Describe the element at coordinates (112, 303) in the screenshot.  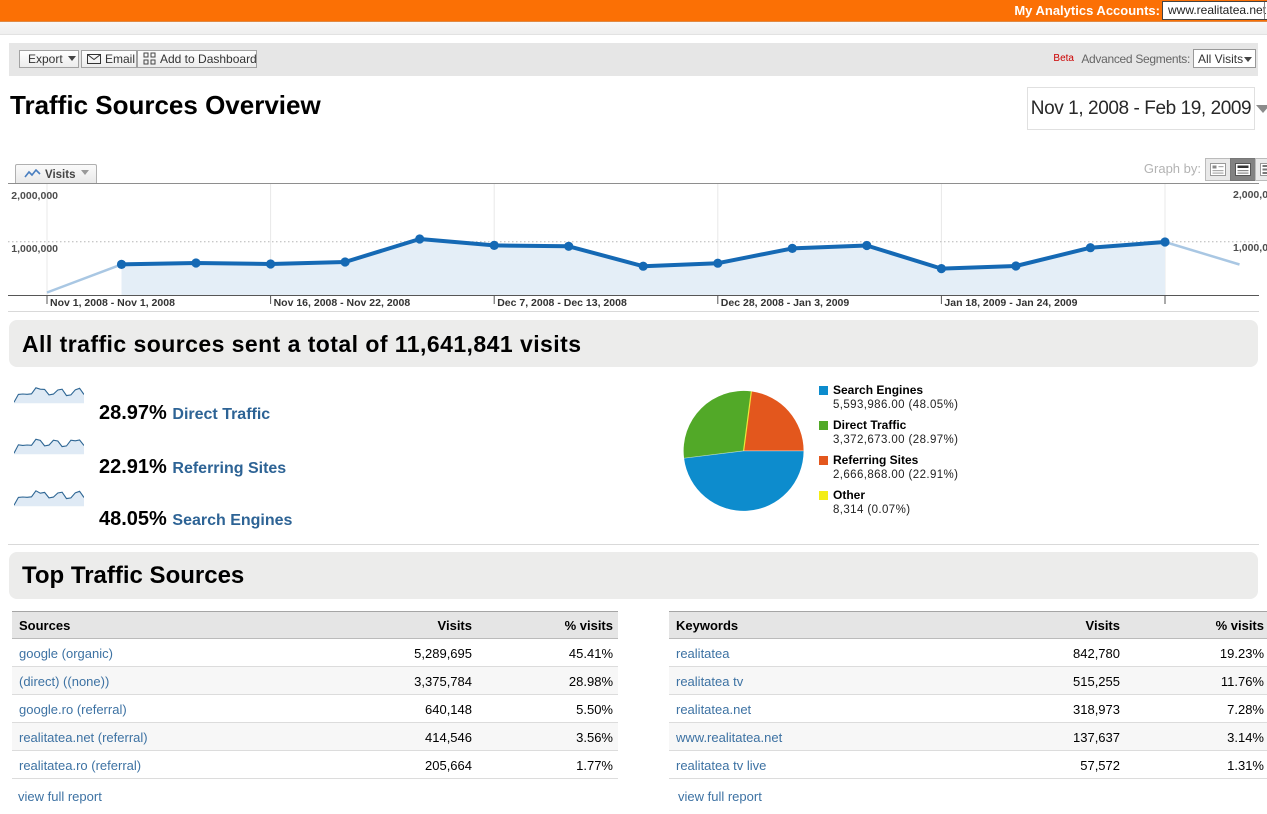
I see `svg-text: Nov 1, 2008 - Nov 1, 2008` at that location.